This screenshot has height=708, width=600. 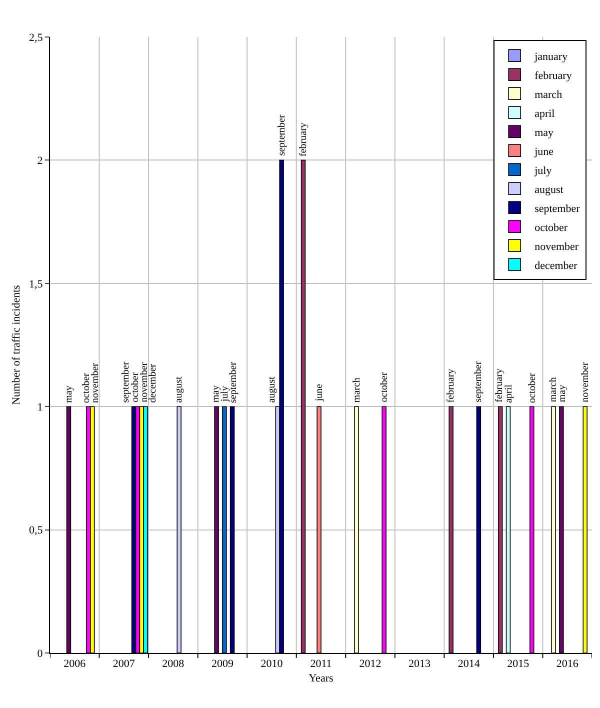 I want to click on legend-label: april, so click(x=544, y=114).